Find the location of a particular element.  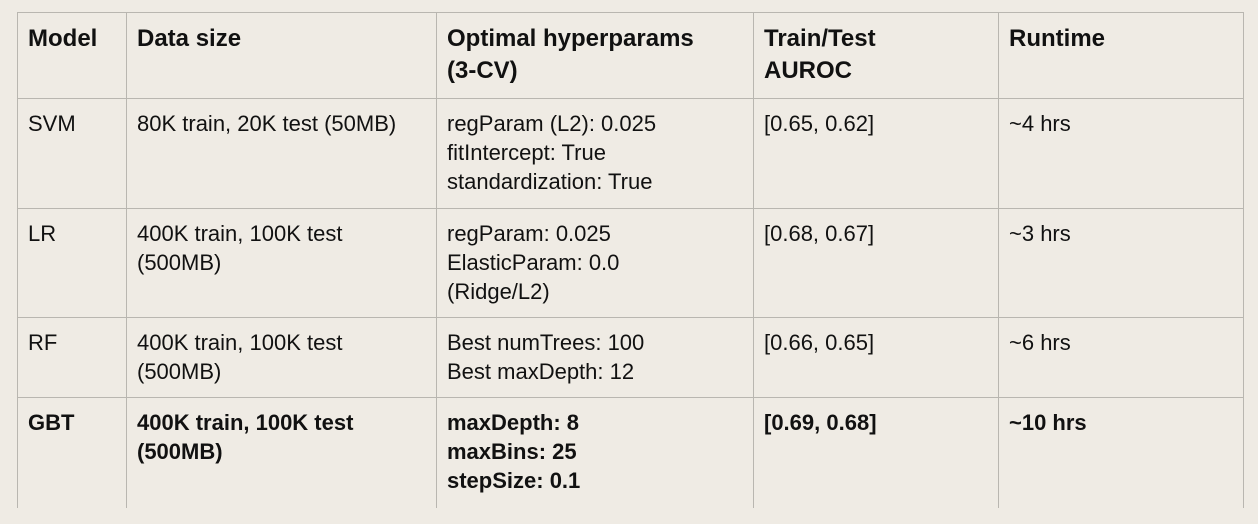

cell-runtime: ~10 hrs is located at coordinates (1121, 452).